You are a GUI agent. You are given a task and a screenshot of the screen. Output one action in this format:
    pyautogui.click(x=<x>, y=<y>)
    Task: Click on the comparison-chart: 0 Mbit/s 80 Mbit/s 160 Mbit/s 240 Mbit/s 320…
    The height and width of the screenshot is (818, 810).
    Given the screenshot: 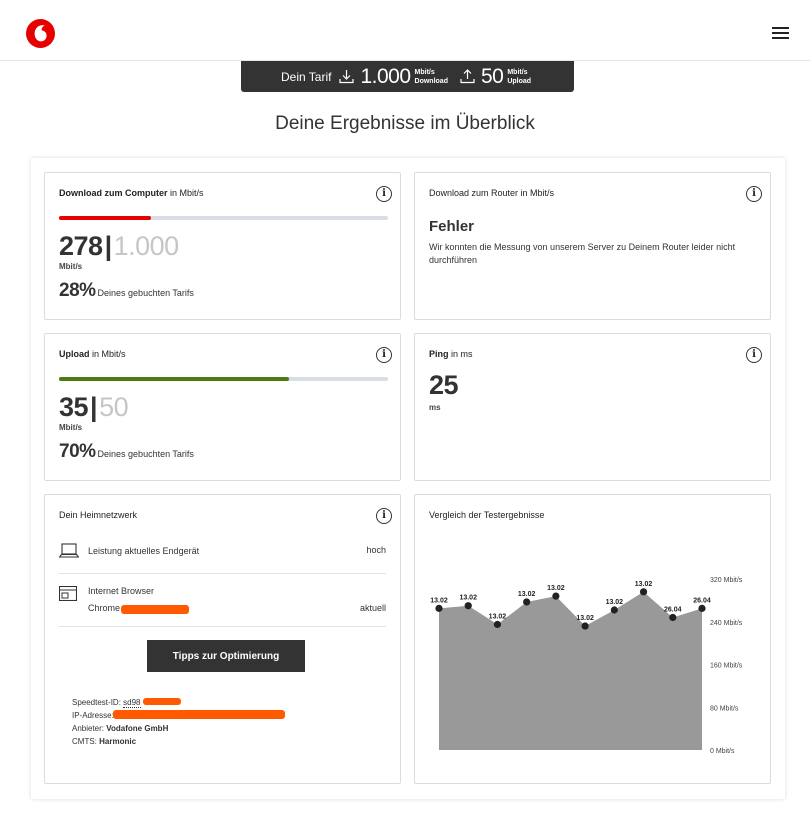 What is the action you would take?
    pyautogui.click(x=586, y=666)
    